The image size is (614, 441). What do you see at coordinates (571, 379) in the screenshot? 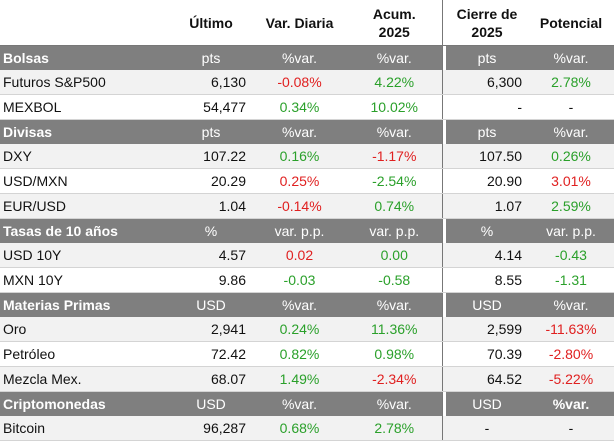
I see `cell-potencial: -5.22%` at bounding box center [571, 379].